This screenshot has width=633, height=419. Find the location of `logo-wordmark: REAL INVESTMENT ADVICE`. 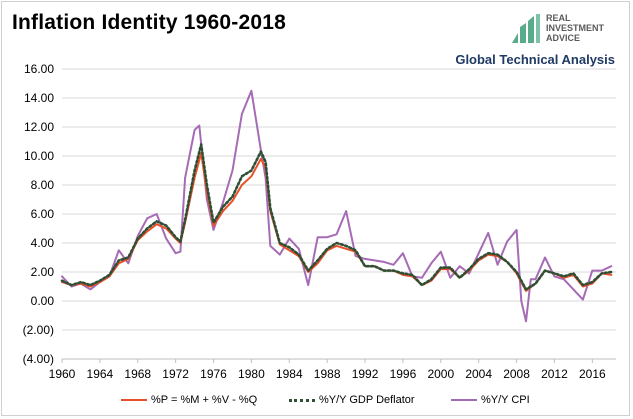

logo-wordmark: REAL INVESTMENT ADVICE is located at coordinates (575, 28).